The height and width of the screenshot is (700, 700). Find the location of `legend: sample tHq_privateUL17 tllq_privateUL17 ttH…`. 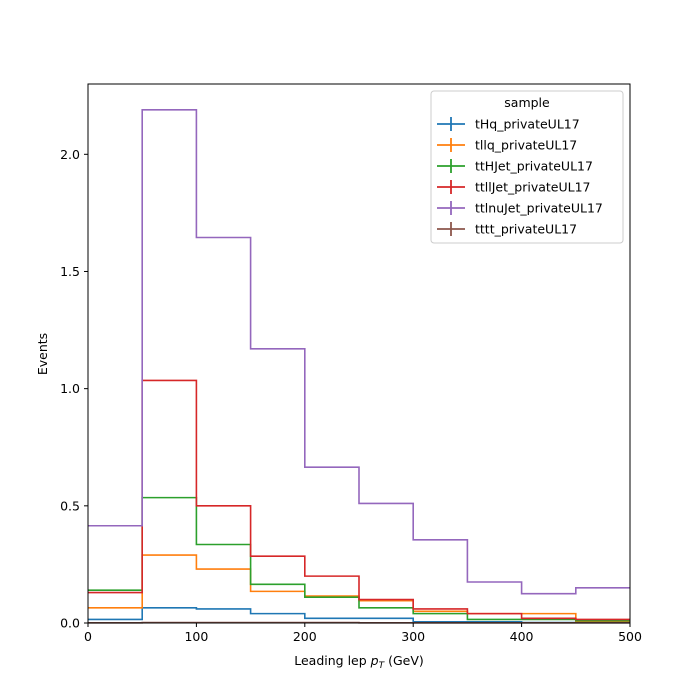

legend: sample tHq_privateUL17 tllq_privateUL17 ttH… is located at coordinates (527, 167).